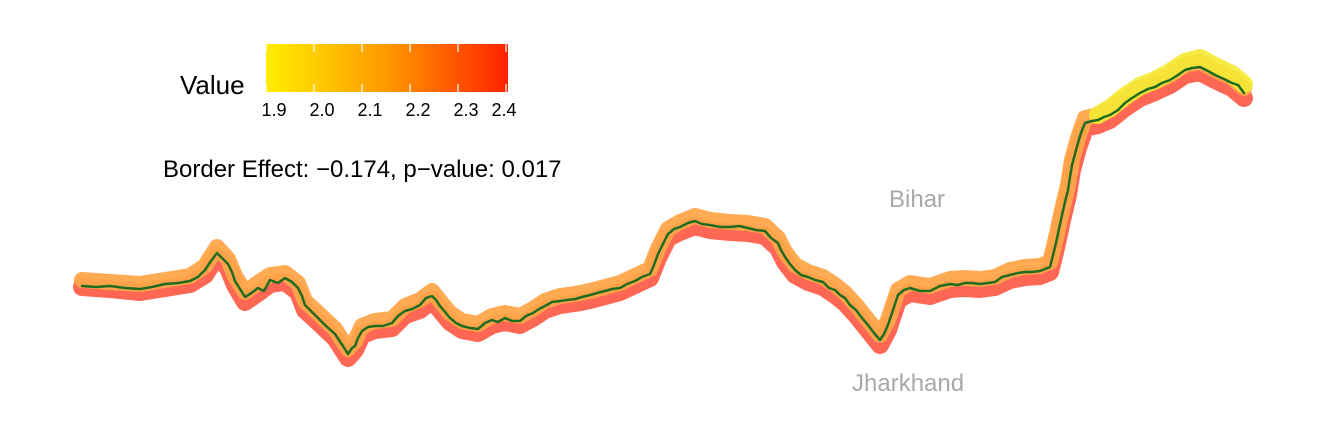 This screenshot has height=444, width=1320. Describe the element at coordinates (212, 85) in the screenshot. I see `legend-title: Value` at that location.